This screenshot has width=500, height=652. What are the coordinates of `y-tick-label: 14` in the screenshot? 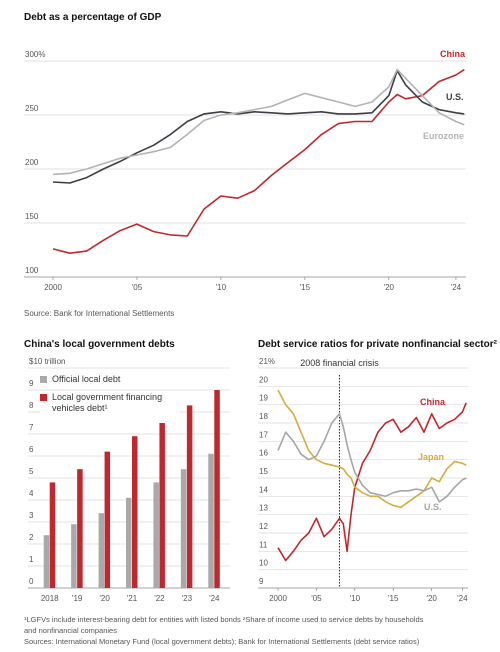 It's located at (263, 489).